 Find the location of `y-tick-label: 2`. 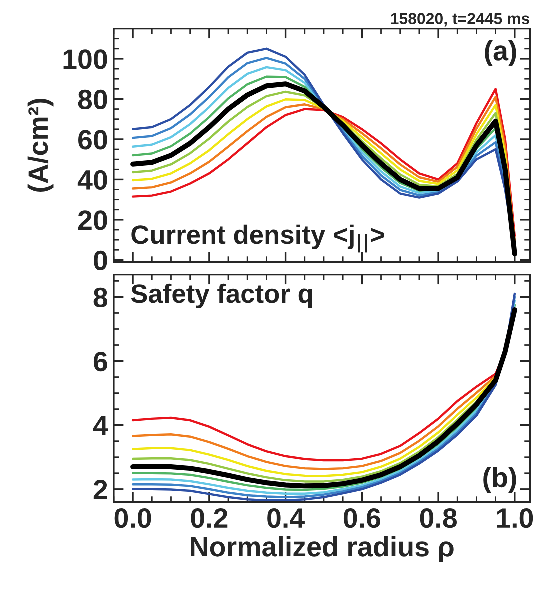

y-tick-label: 2 is located at coordinates (101, 490).